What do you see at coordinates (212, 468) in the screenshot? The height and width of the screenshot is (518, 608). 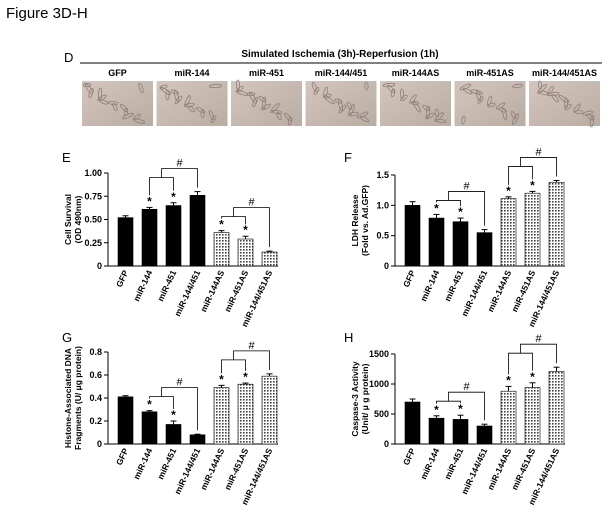 I see `x-tick-label: miR-144AS` at bounding box center [212, 468].